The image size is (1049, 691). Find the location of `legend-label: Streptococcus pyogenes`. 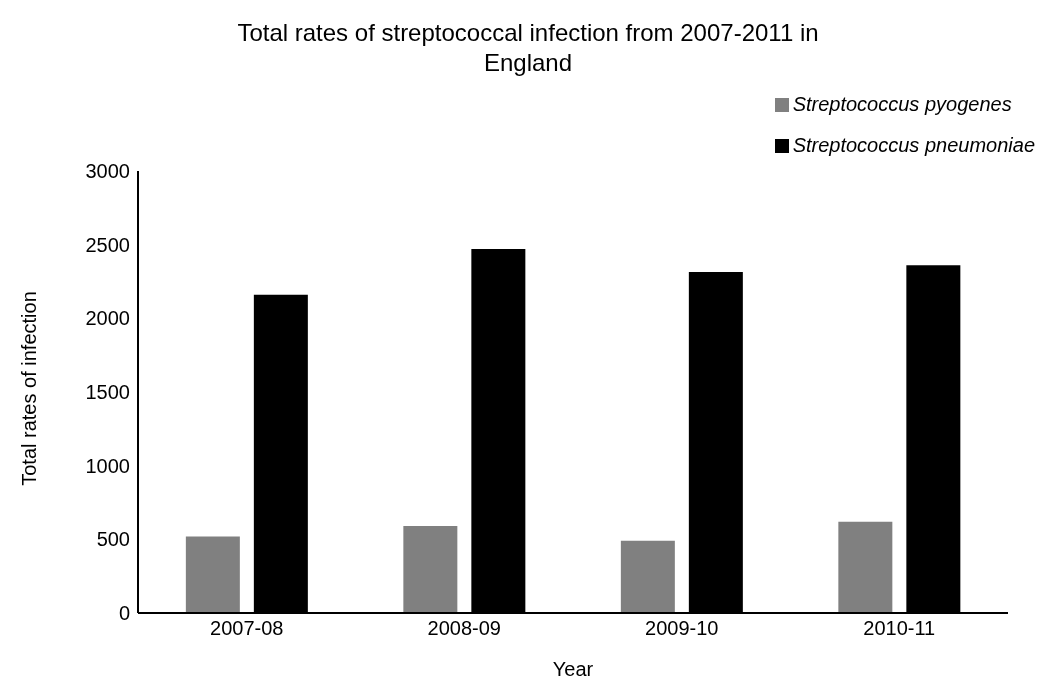

legend-label: Streptococcus pyogenes is located at coordinates (902, 104).